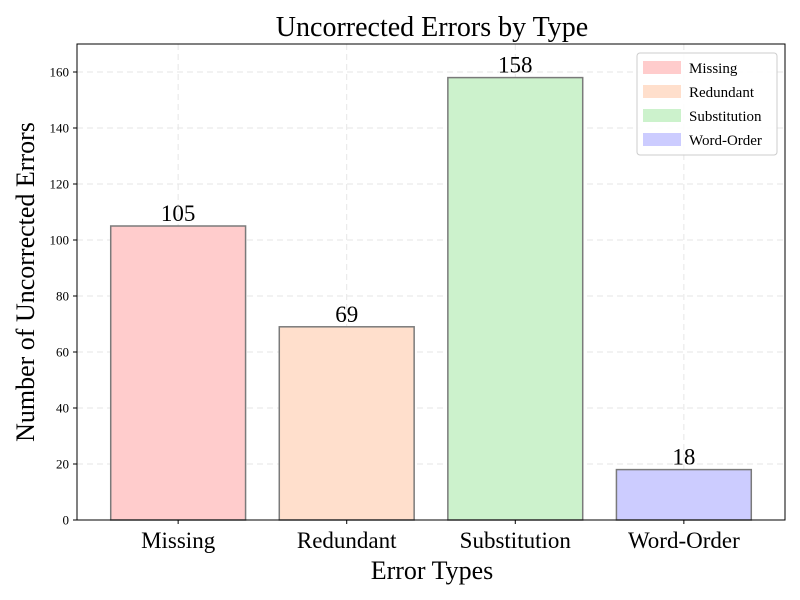 Image resolution: width=800 pixels, height=600 pixels. I want to click on y-tick-label: 140, so click(60, 128).